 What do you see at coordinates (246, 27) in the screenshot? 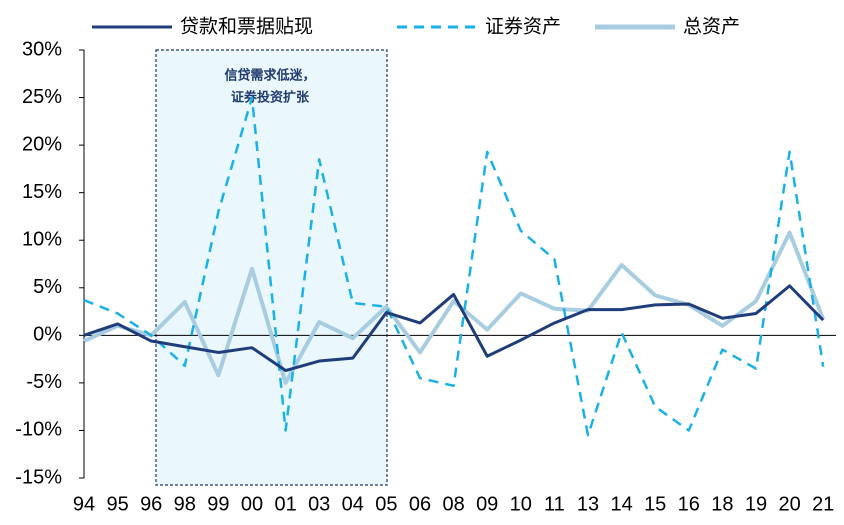
I see `legend-label: 贷款和票据贴现` at bounding box center [246, 27].